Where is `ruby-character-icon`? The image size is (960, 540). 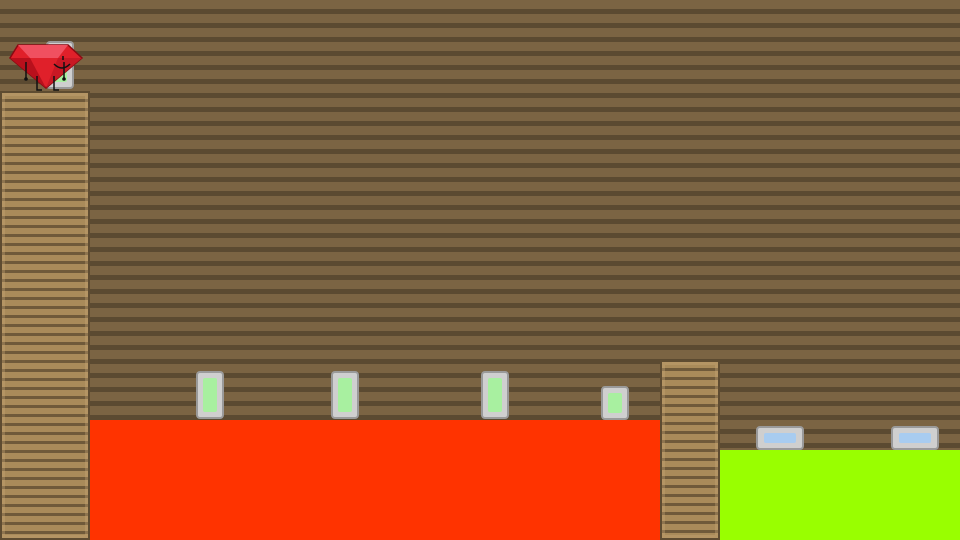
ruby-character-icon is located at coordinates (46, 67).